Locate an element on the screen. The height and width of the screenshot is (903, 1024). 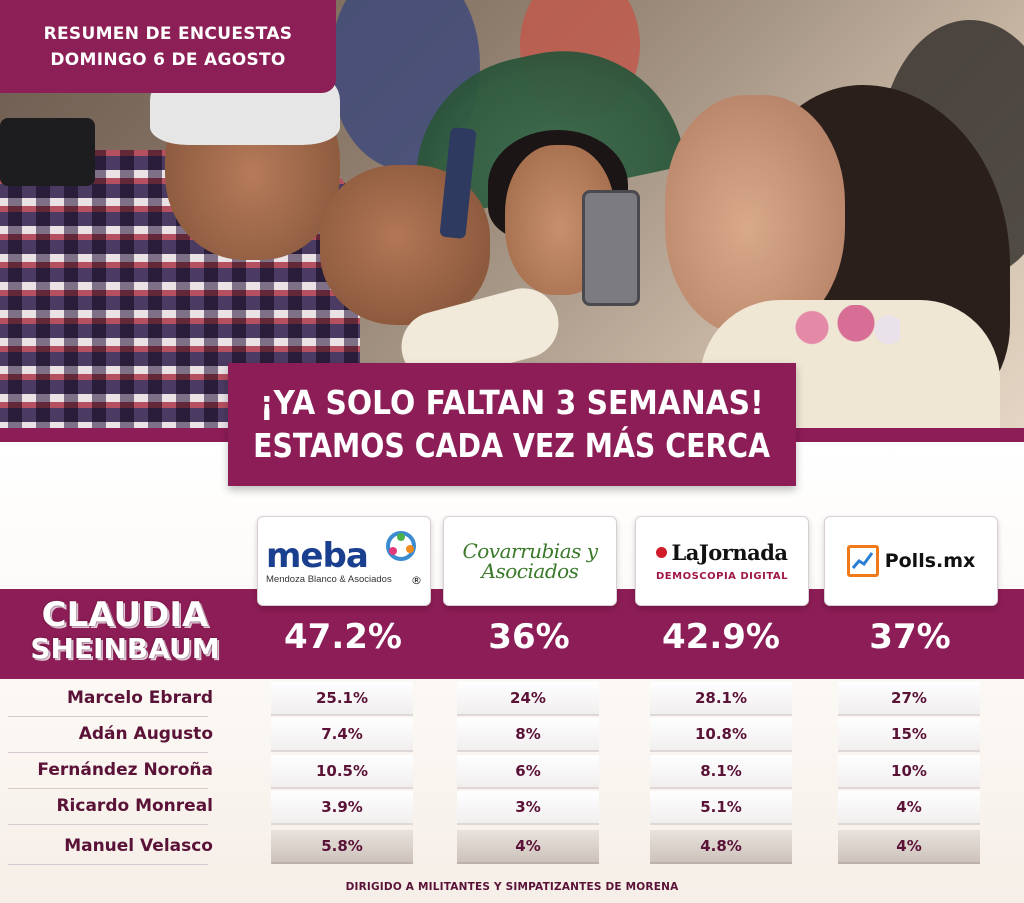
cell-value: 8.1% is located at coordinates (721, 772).